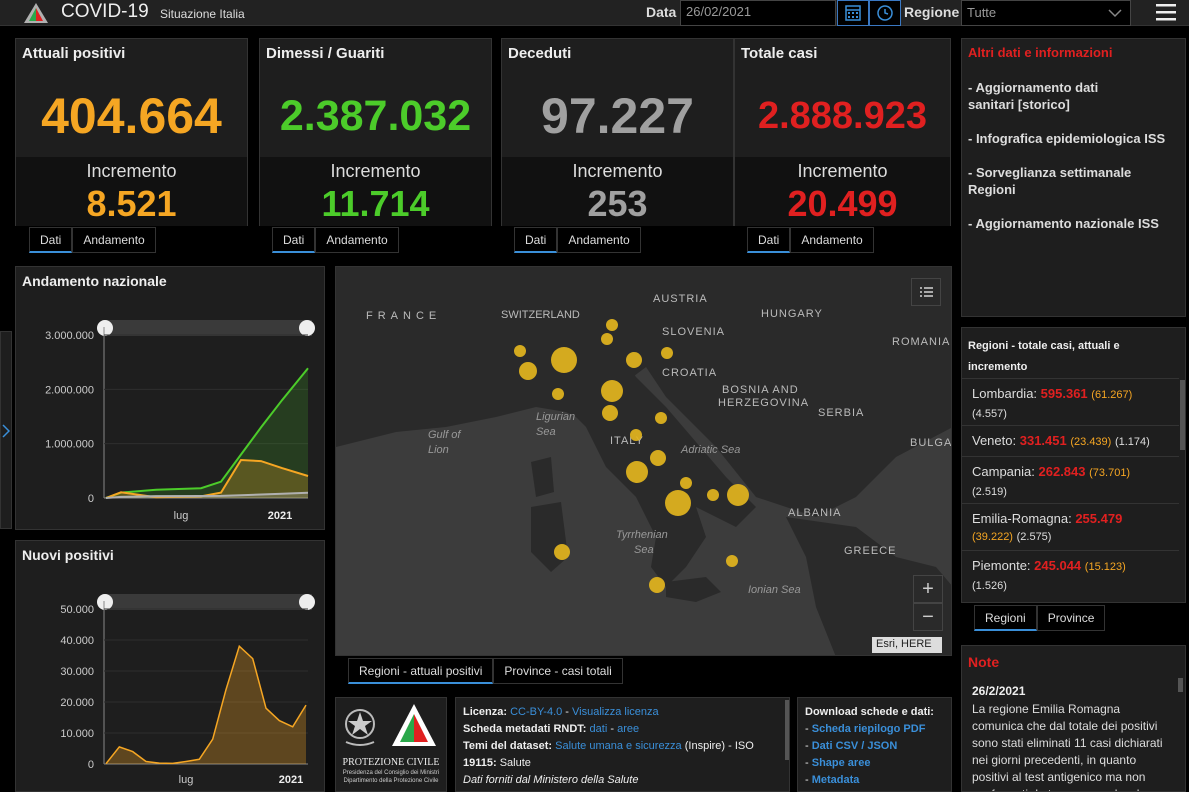 Image resolution: width=1189 pixels, height=792 pixels. I want to click on card-value: 2.387.032, so click(375, 116).